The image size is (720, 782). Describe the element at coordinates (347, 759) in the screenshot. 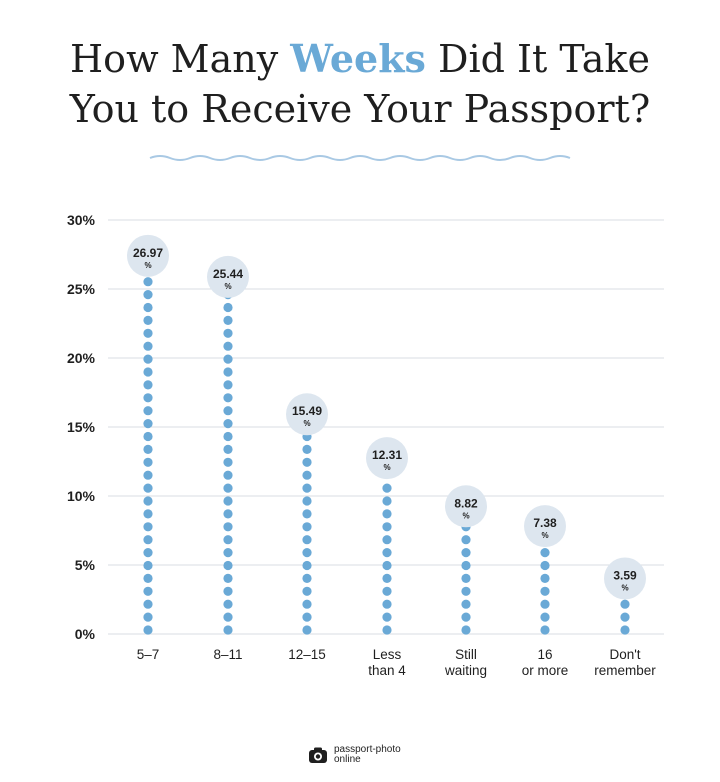

I see `brand-name-line2: online` at that location.